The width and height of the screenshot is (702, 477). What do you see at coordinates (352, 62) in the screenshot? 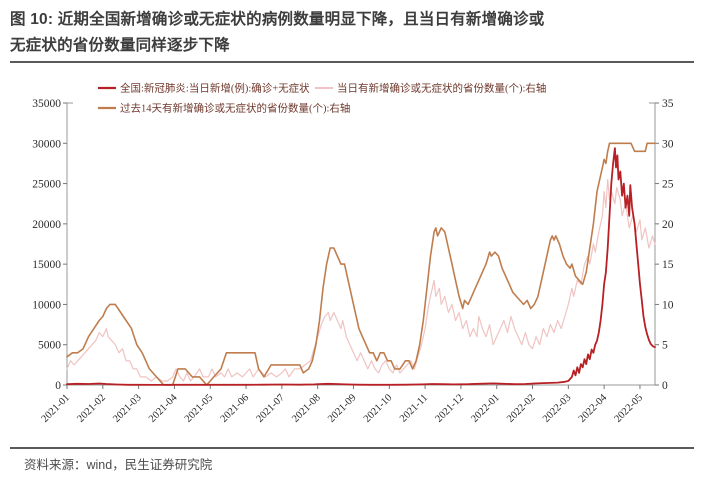
I see `title-divider` at bounding box center [352, 62].